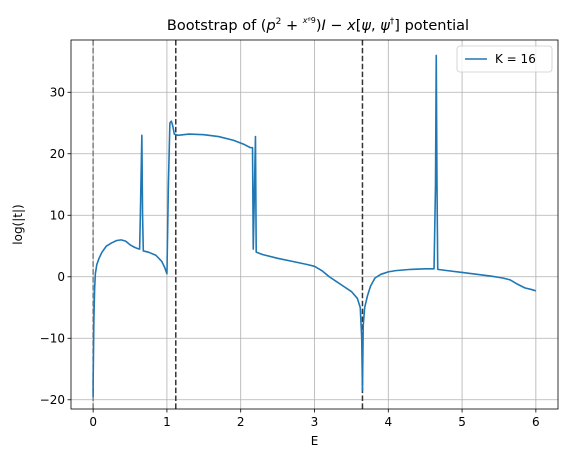 This screenshot has width=575, height=463. I want to click on x-tick-label: 1, so click(167, 422).